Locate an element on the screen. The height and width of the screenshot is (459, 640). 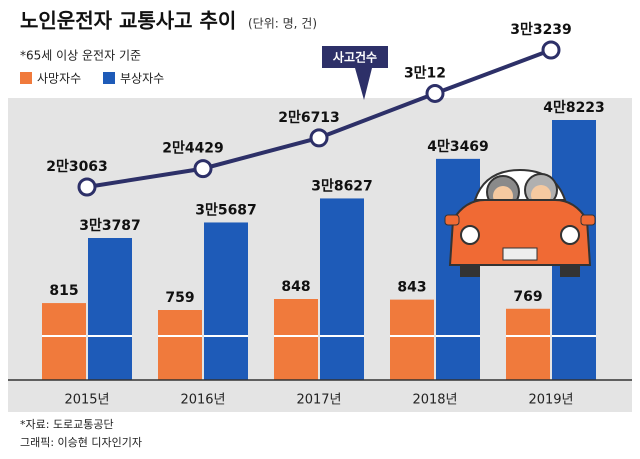
value-label: 815 is located at coordinates (63, 291).